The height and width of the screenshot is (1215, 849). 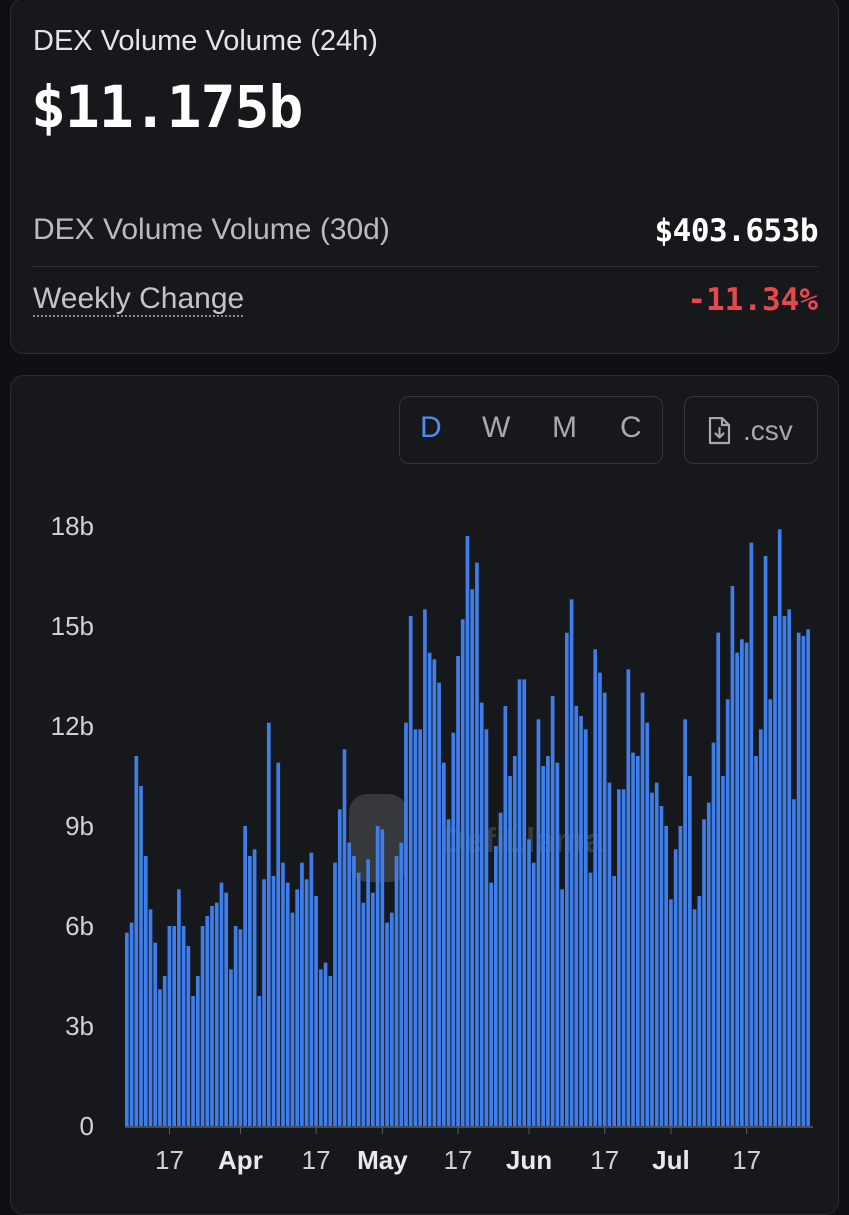 I want to click on interval-cumulative-button: C, so click(x=631, y=427).